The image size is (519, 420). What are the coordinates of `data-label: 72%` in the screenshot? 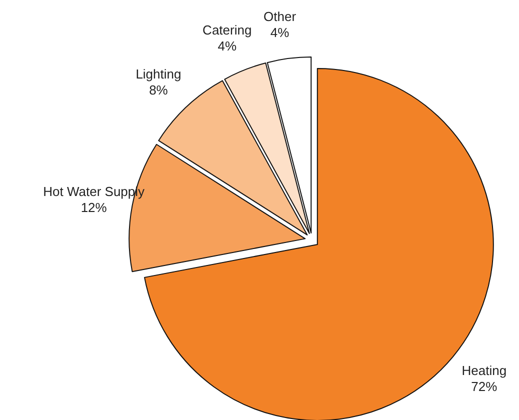 It's located at (484, 386).